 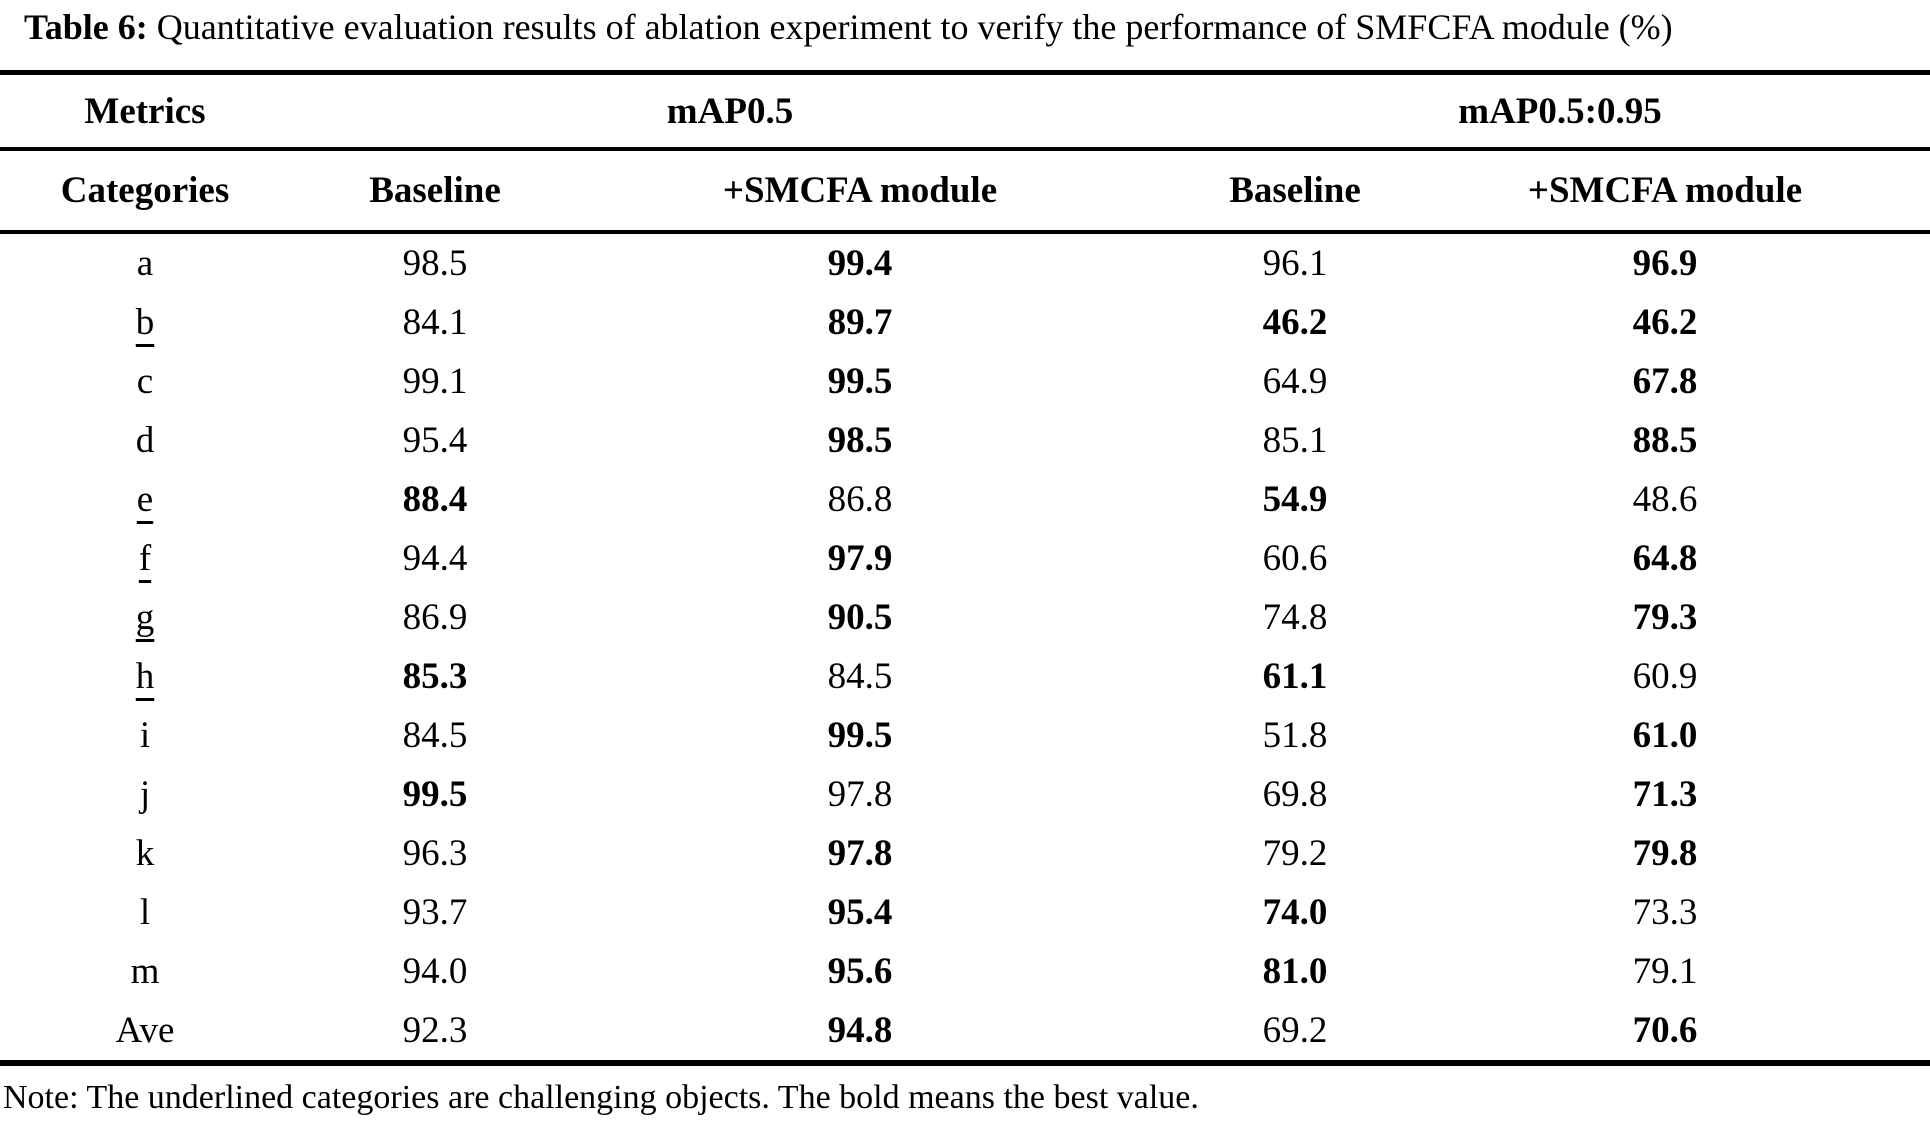 What do you see at coordinates (145, 1030) in the screenshot?
I see `category-label: Ave` at bounding box center [145, 1030].